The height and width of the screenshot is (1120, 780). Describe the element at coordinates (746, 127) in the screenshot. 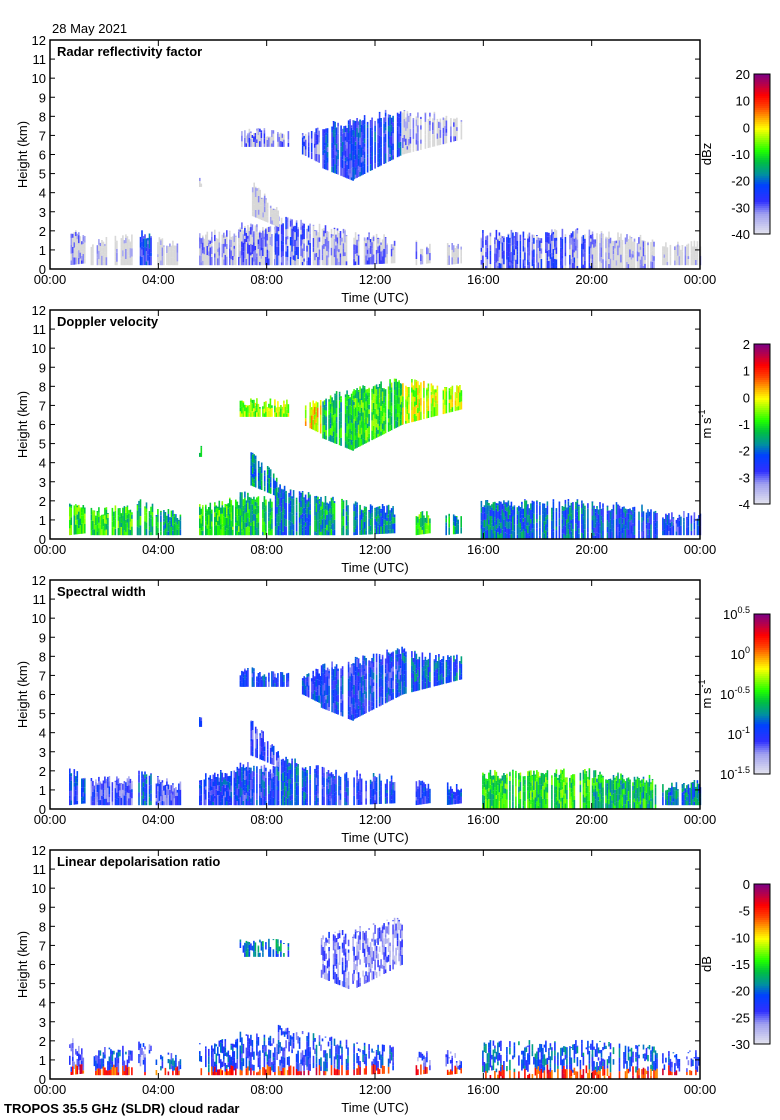

I see `colorbar-tick-label: 0` at that location.